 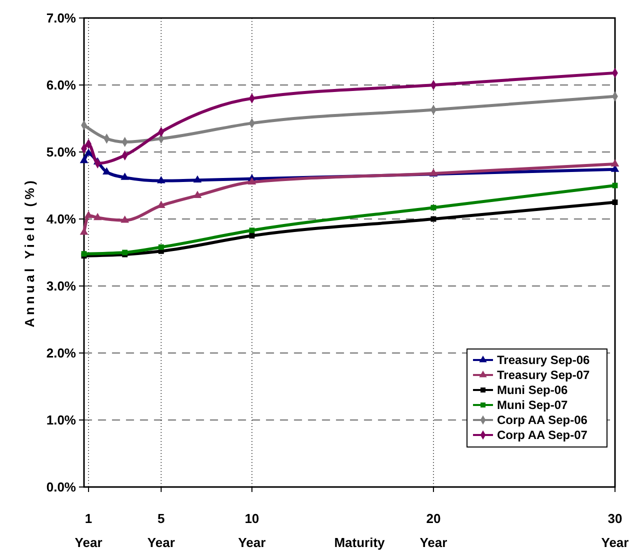 I want to click on legend-label: Treasury Sep-06, so click(x=543, y=360).